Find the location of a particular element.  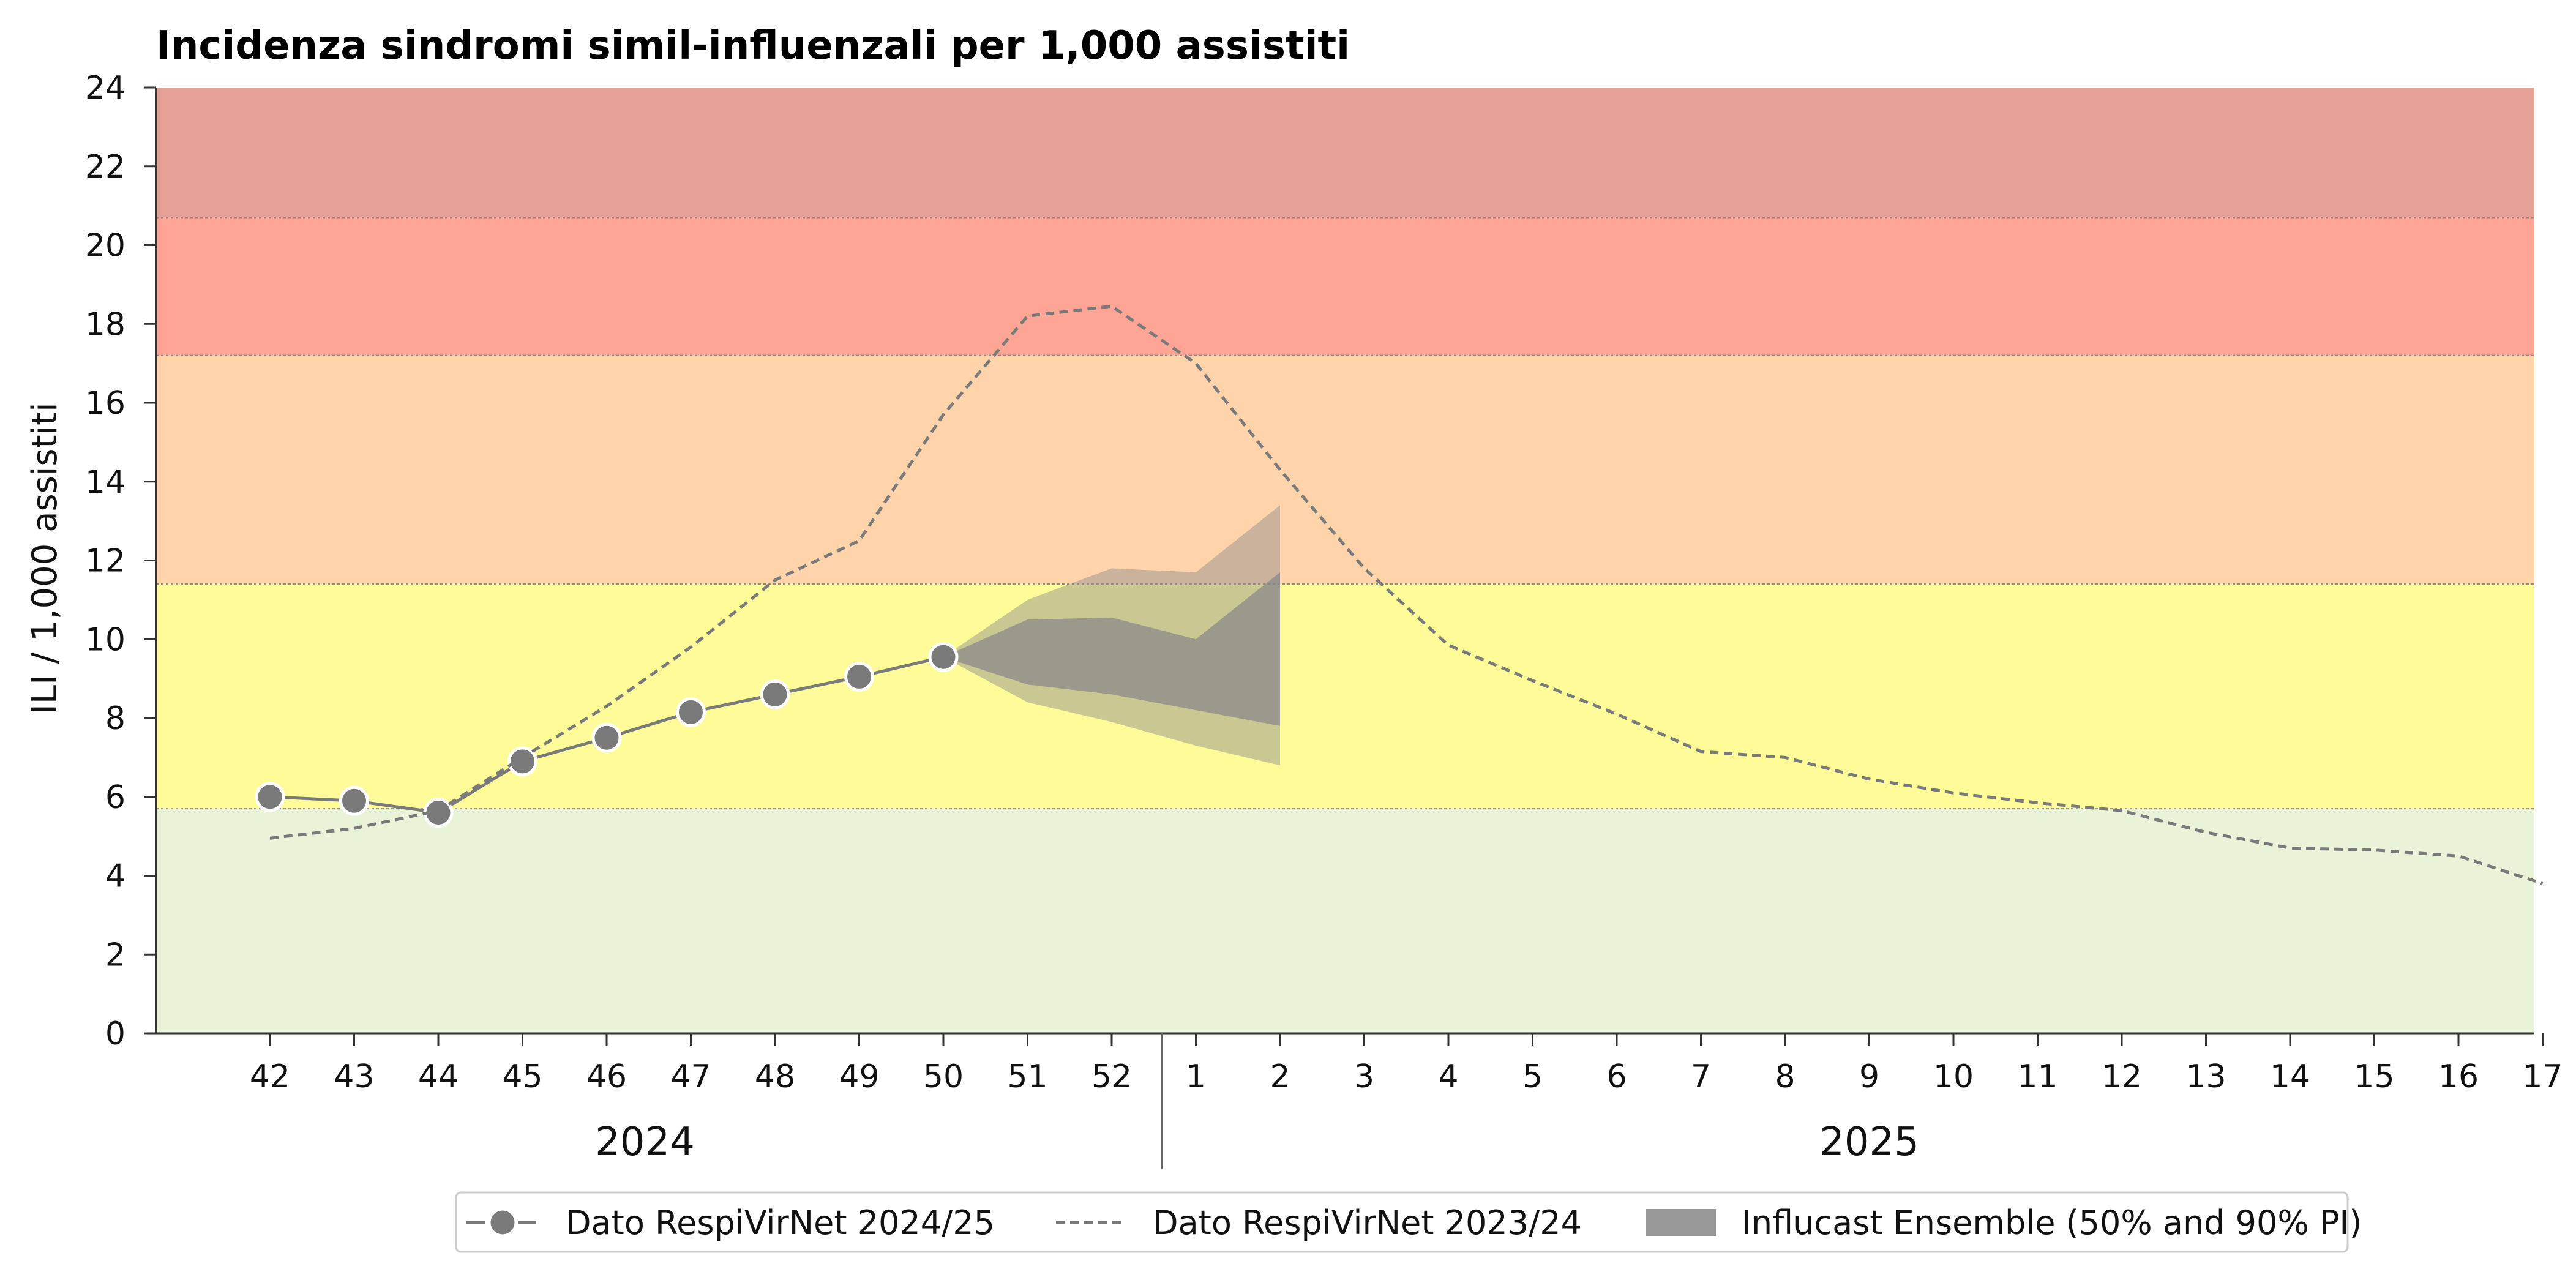

x-tick-label: 10 is located at coordinates (1953, 1076).